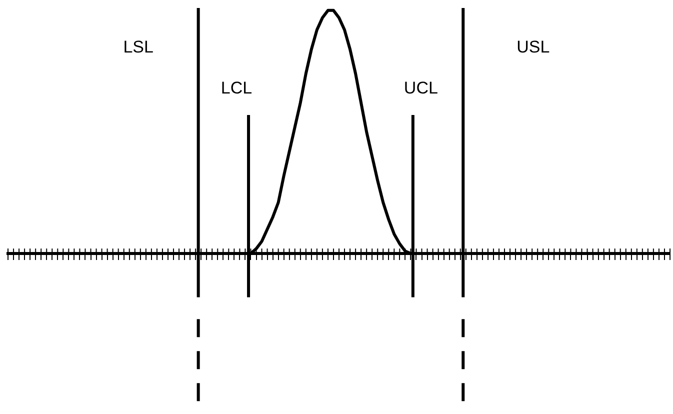 The image size is (673, 414). Describe the element at coordinates (421, 88) in the screenshot. I see `annotation: UCL` at that location.